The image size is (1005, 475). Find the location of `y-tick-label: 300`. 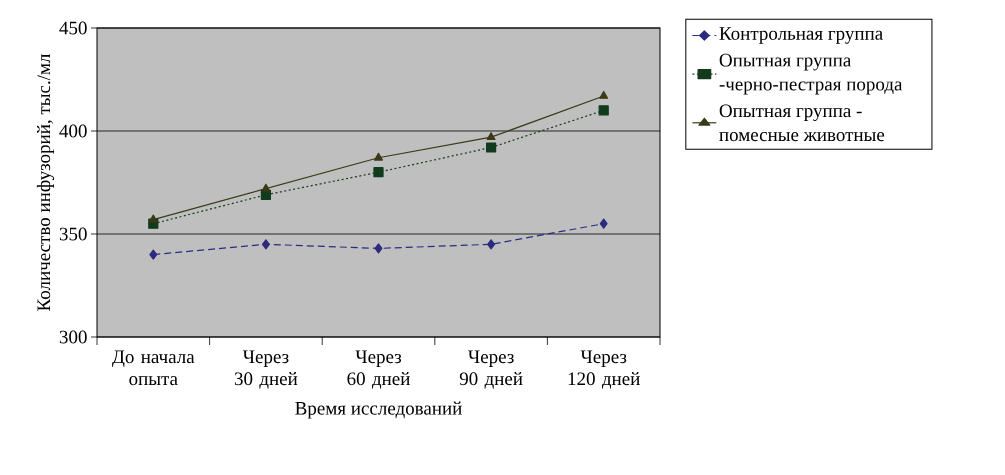

y-tick-label: 300 is located at coordinates (73, 337).